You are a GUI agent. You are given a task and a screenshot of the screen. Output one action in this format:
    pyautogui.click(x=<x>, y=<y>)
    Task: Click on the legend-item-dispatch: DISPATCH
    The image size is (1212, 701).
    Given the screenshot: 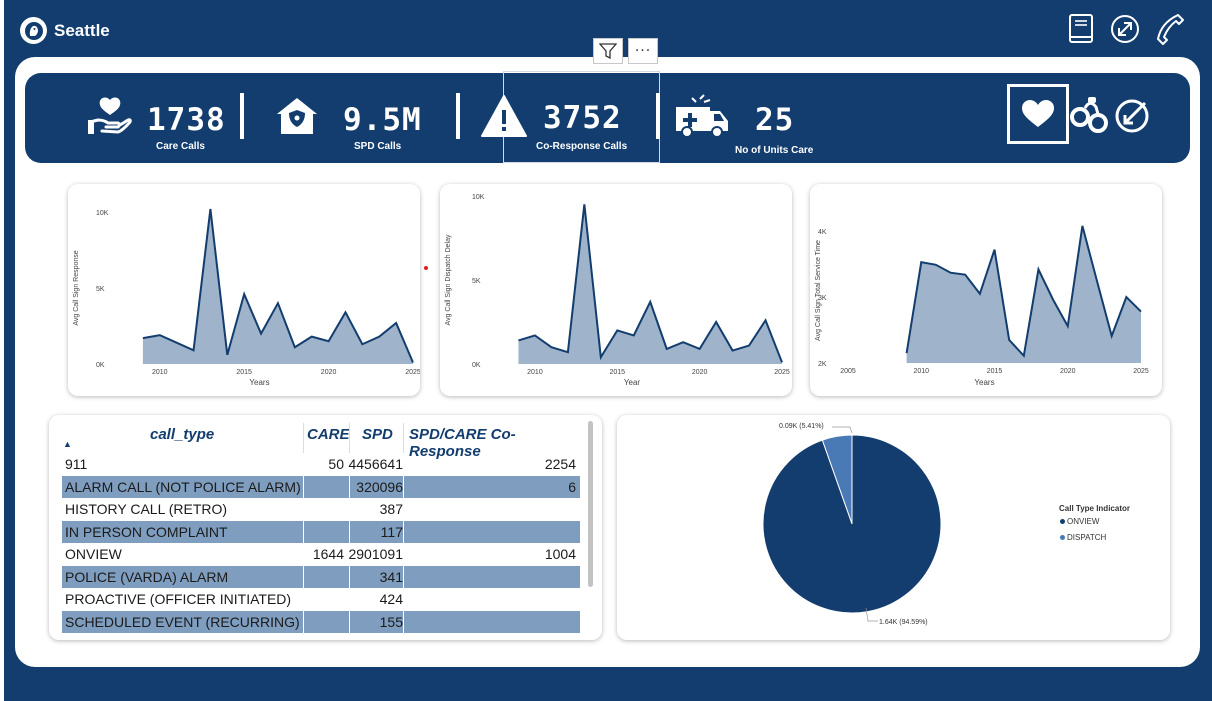 What is the action you would take?
    pyautogui.click(x=1083, y=537)
    